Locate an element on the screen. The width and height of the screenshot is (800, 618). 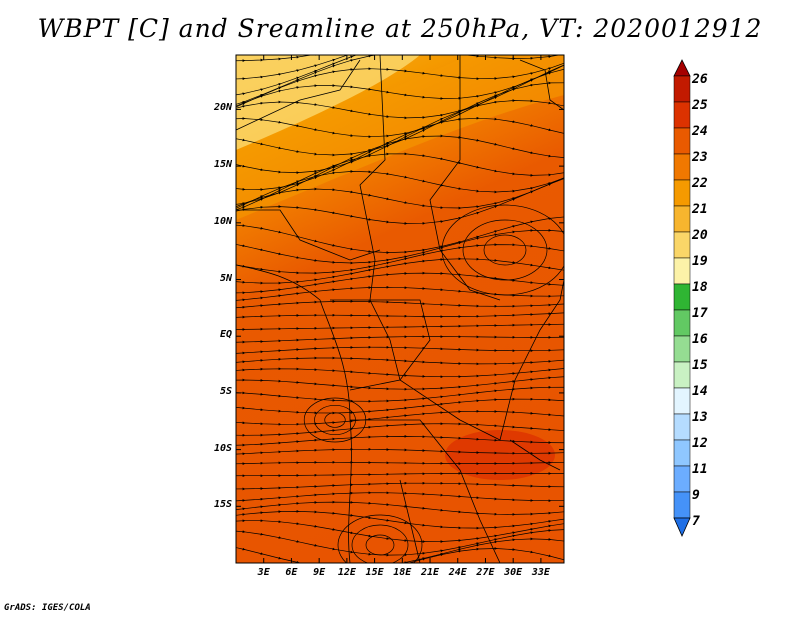
colorbar-label: 15 is located at coordinates (700, 365).